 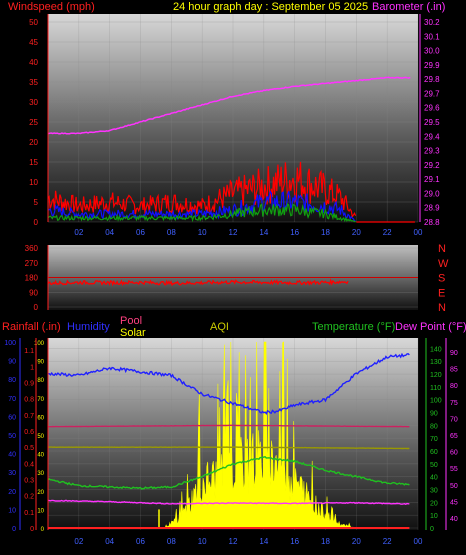 What do you see at coordinates (32, 278) in the screenshot?
I see `direction-axis-tick: 180` at bounding box center [32, 278].